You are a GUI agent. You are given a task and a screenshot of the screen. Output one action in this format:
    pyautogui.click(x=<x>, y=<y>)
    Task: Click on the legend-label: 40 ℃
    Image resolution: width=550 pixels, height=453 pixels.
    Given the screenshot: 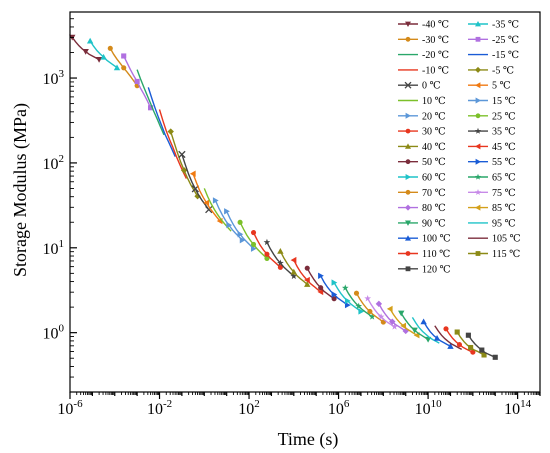 What is the action you would take?
    pyautogui.click(x=434, y=147)
    